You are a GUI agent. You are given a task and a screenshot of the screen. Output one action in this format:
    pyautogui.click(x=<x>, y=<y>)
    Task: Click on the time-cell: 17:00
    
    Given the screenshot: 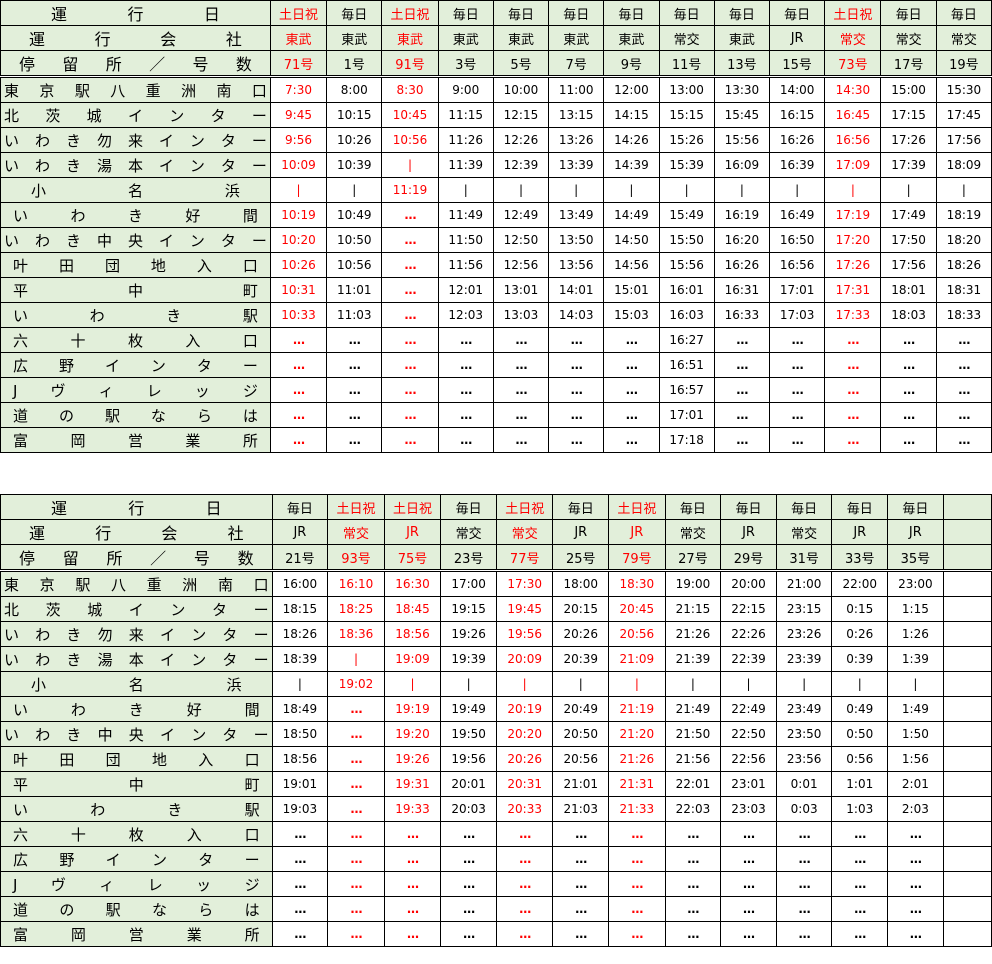 What is the action you would take?
    pyautogui.click(x=468, y=583)
    